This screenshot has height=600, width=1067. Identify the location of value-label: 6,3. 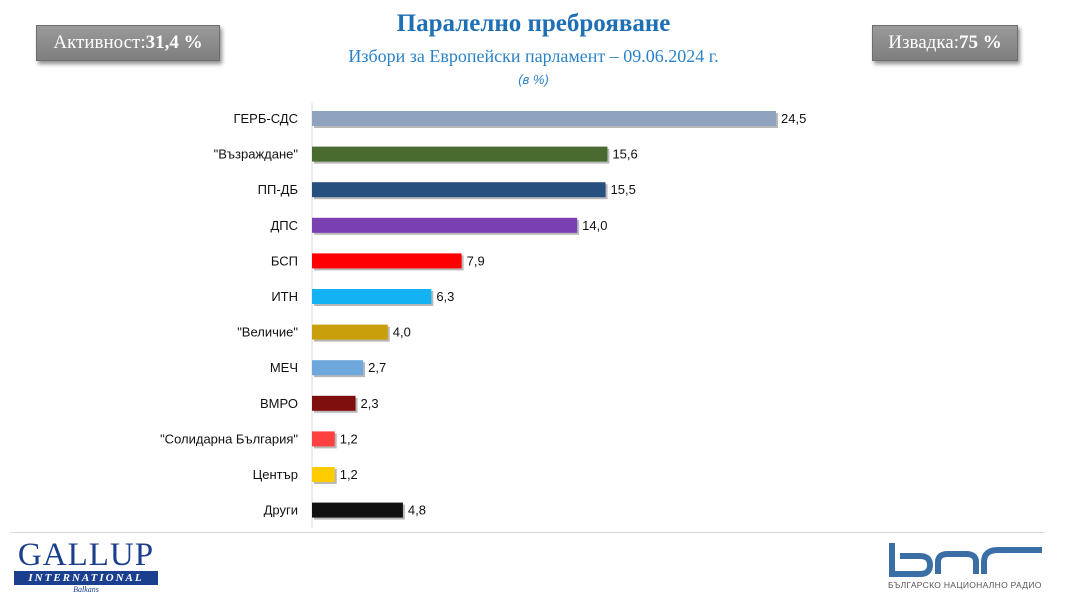
(445, 296).